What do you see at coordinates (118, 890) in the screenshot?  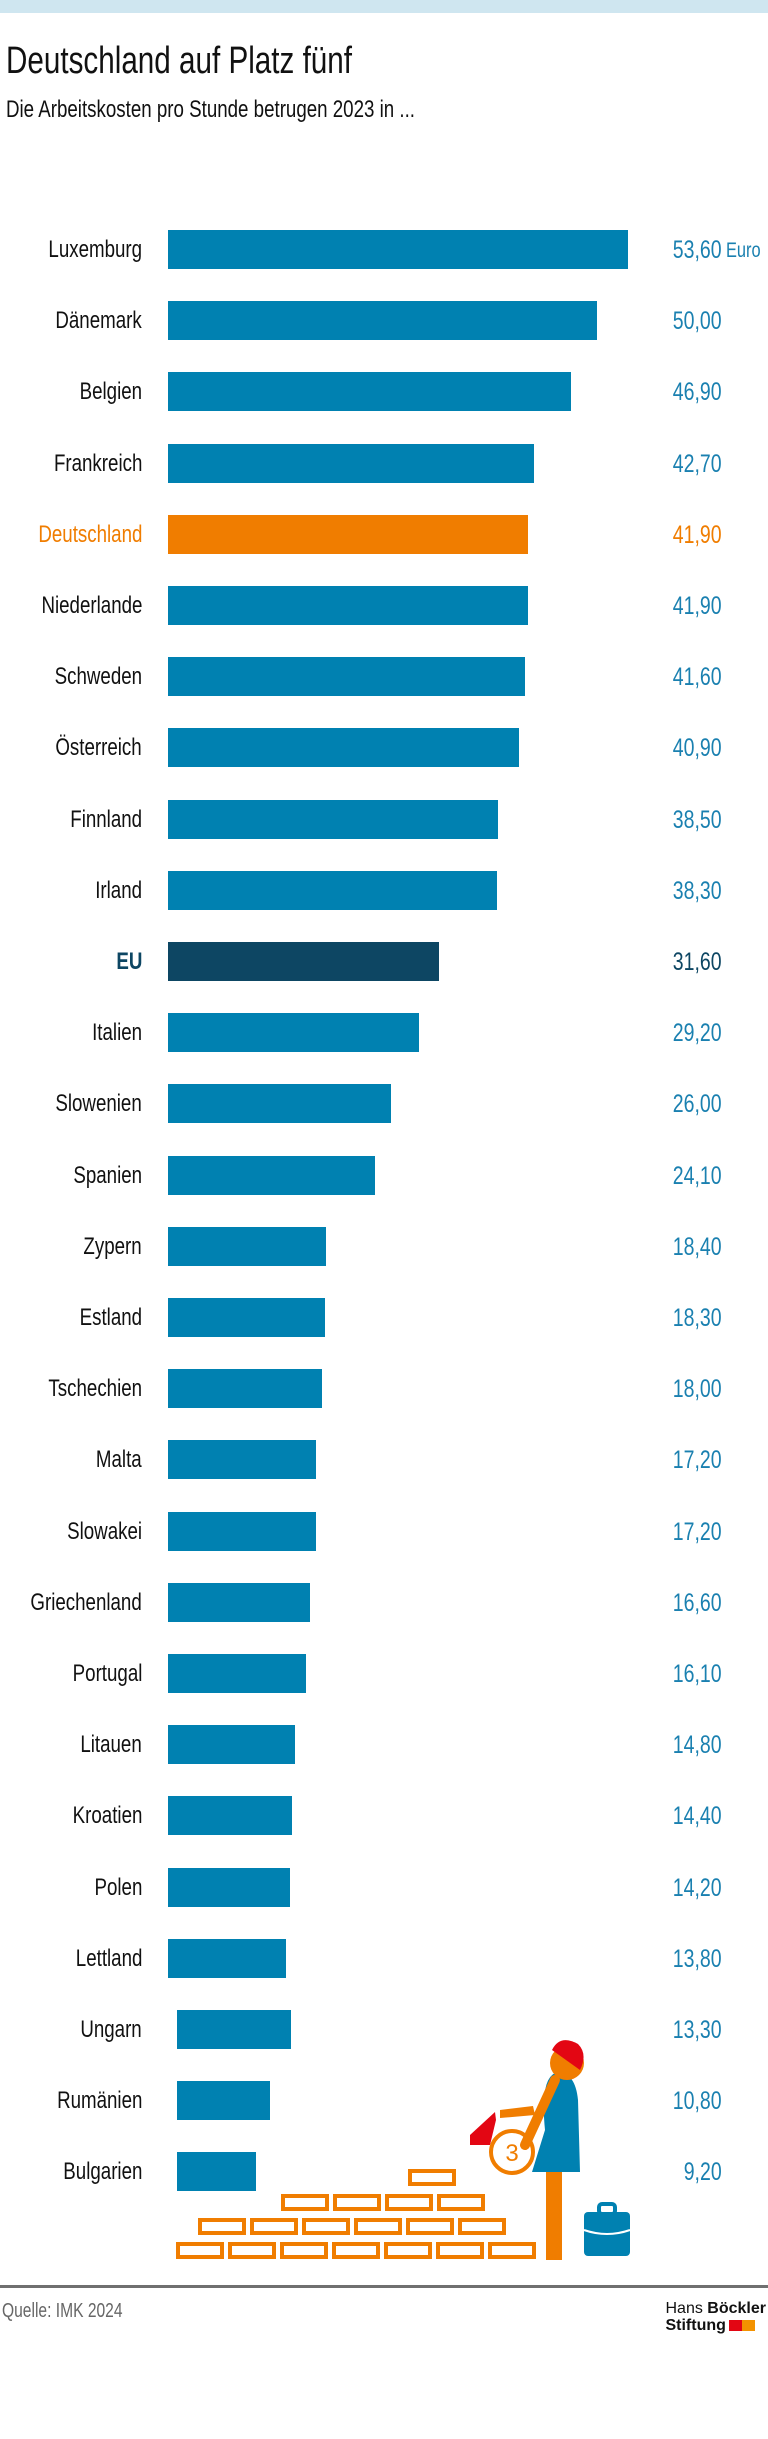 I see `category-label: Irland` at bounding box center [118, 890].